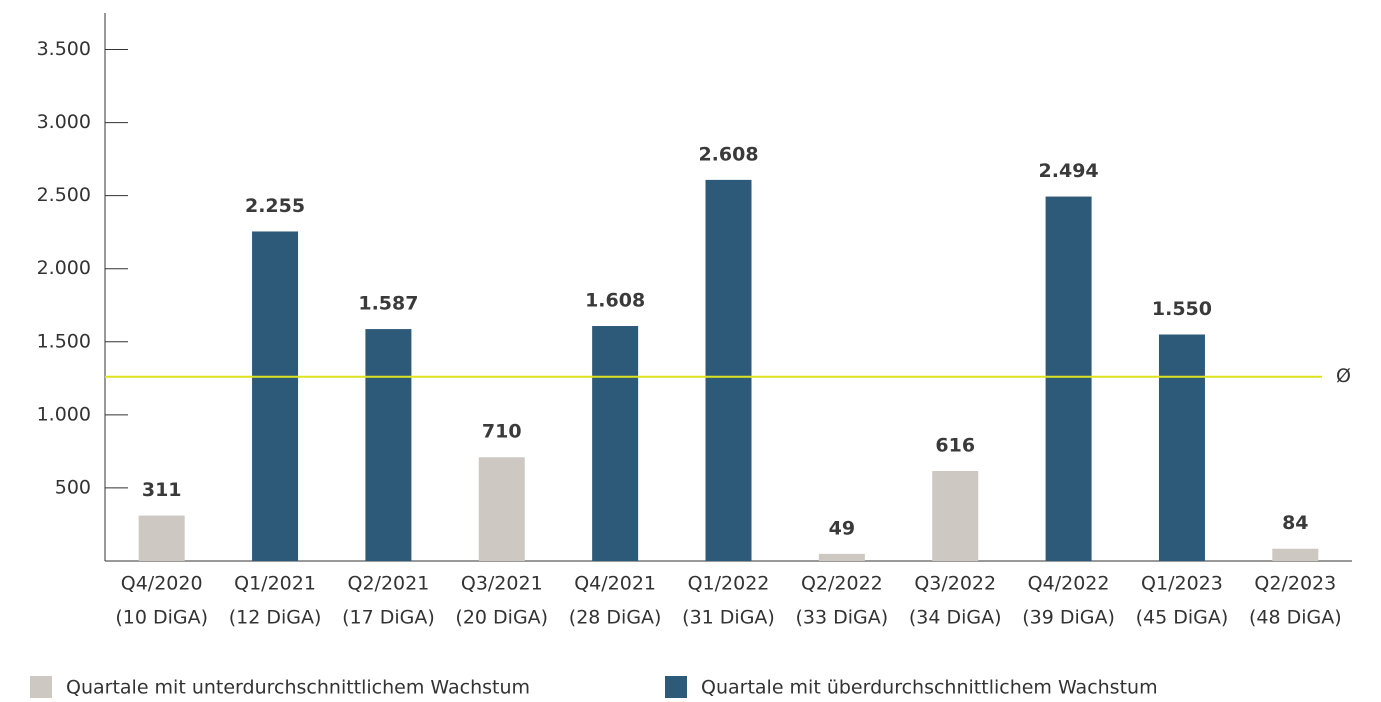 The width and height of the screenshot is (1381, 702). What do you see at coordinates (64, 268) in the screenshot?
I see `y-tick-label: 2.000` at bounding box center [64, 268].